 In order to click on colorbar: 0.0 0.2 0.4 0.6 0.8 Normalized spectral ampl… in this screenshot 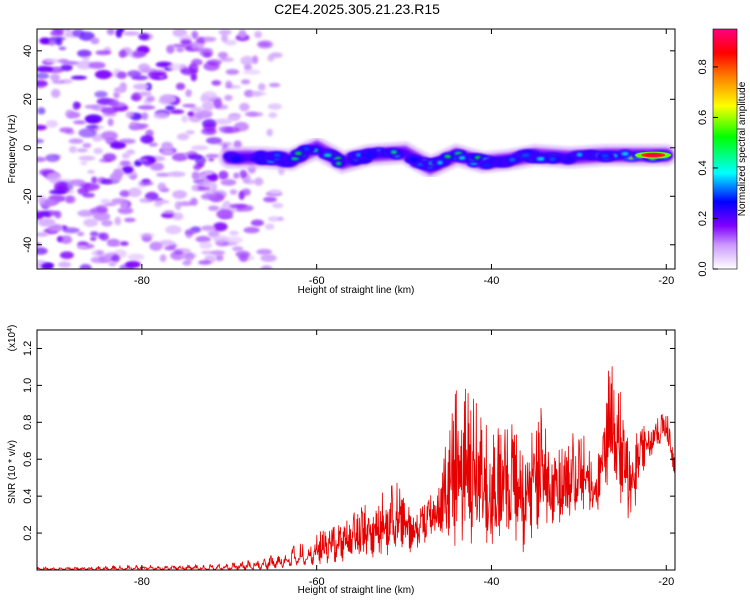, I will do `click(722, 152)`.